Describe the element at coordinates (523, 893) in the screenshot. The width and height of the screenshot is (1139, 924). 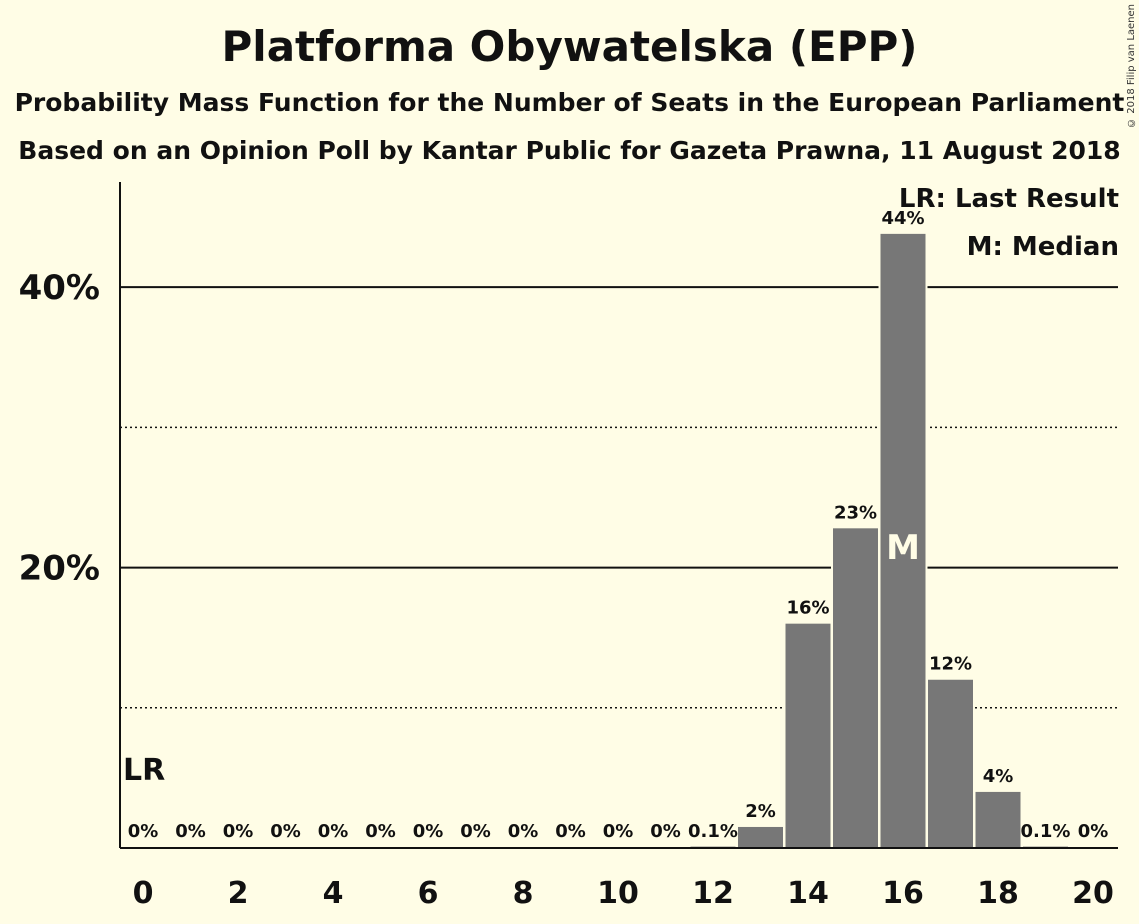
I see `x-tick-label-8: 8` at that location.